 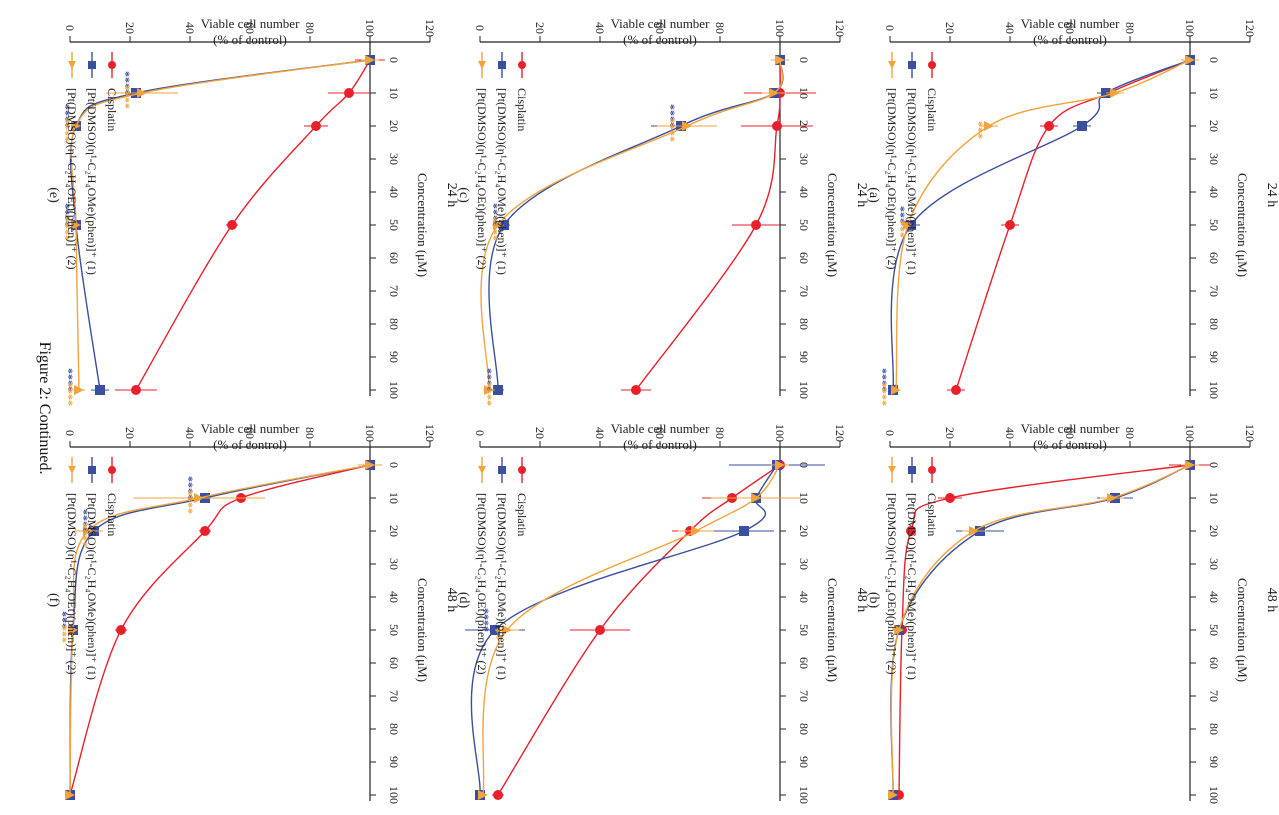 I want to click on panel-title: 48 h, so click(x=861, y=600).